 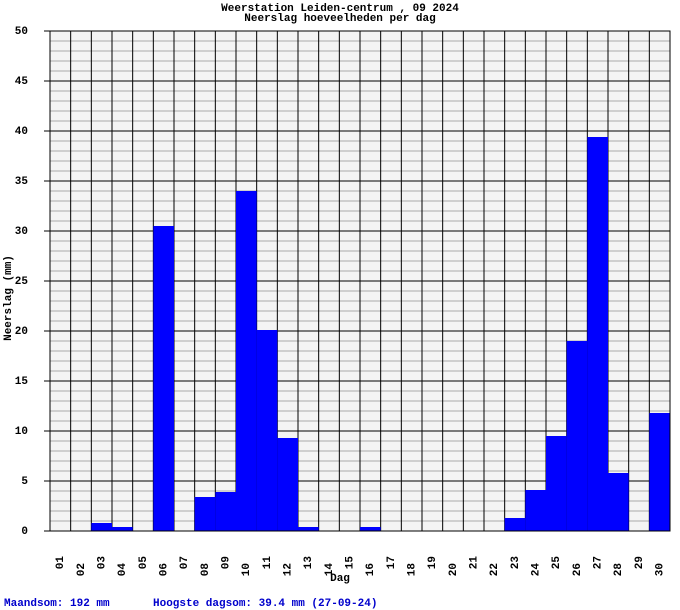 I want to click on y-tick-label: 50, so click(x=21, y=32).